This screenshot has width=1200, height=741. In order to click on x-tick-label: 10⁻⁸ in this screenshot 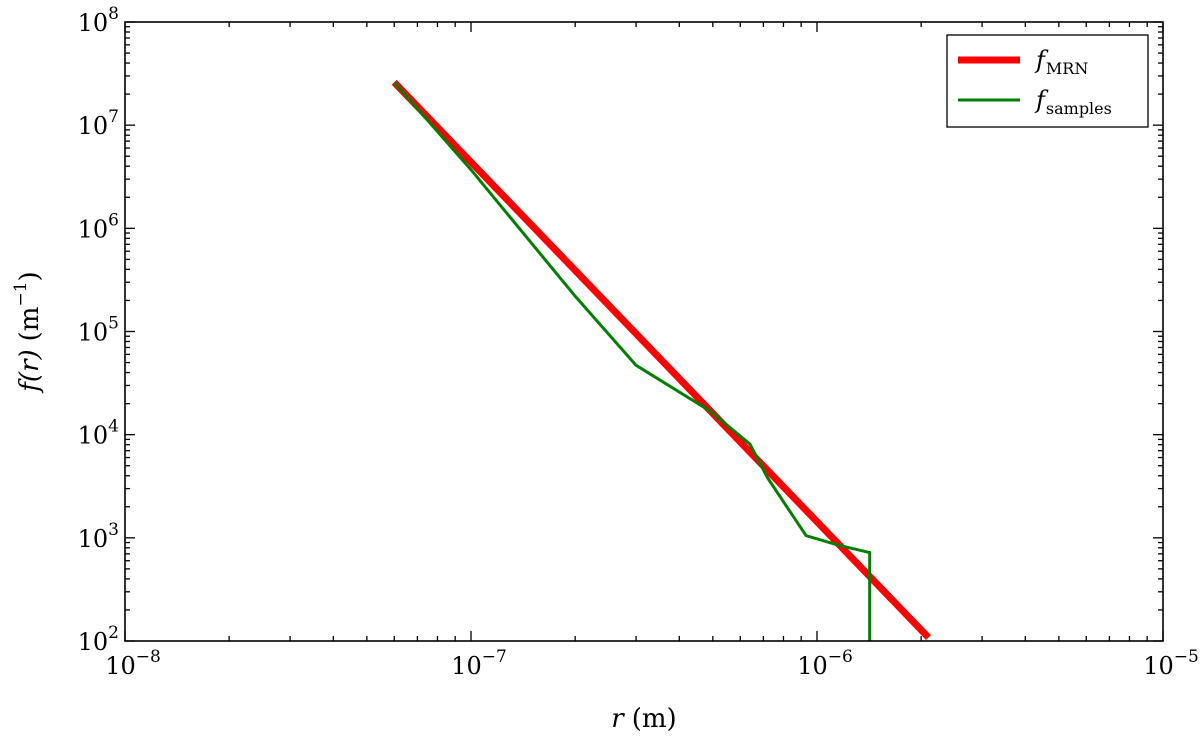, I will do `click(133, 663)`.